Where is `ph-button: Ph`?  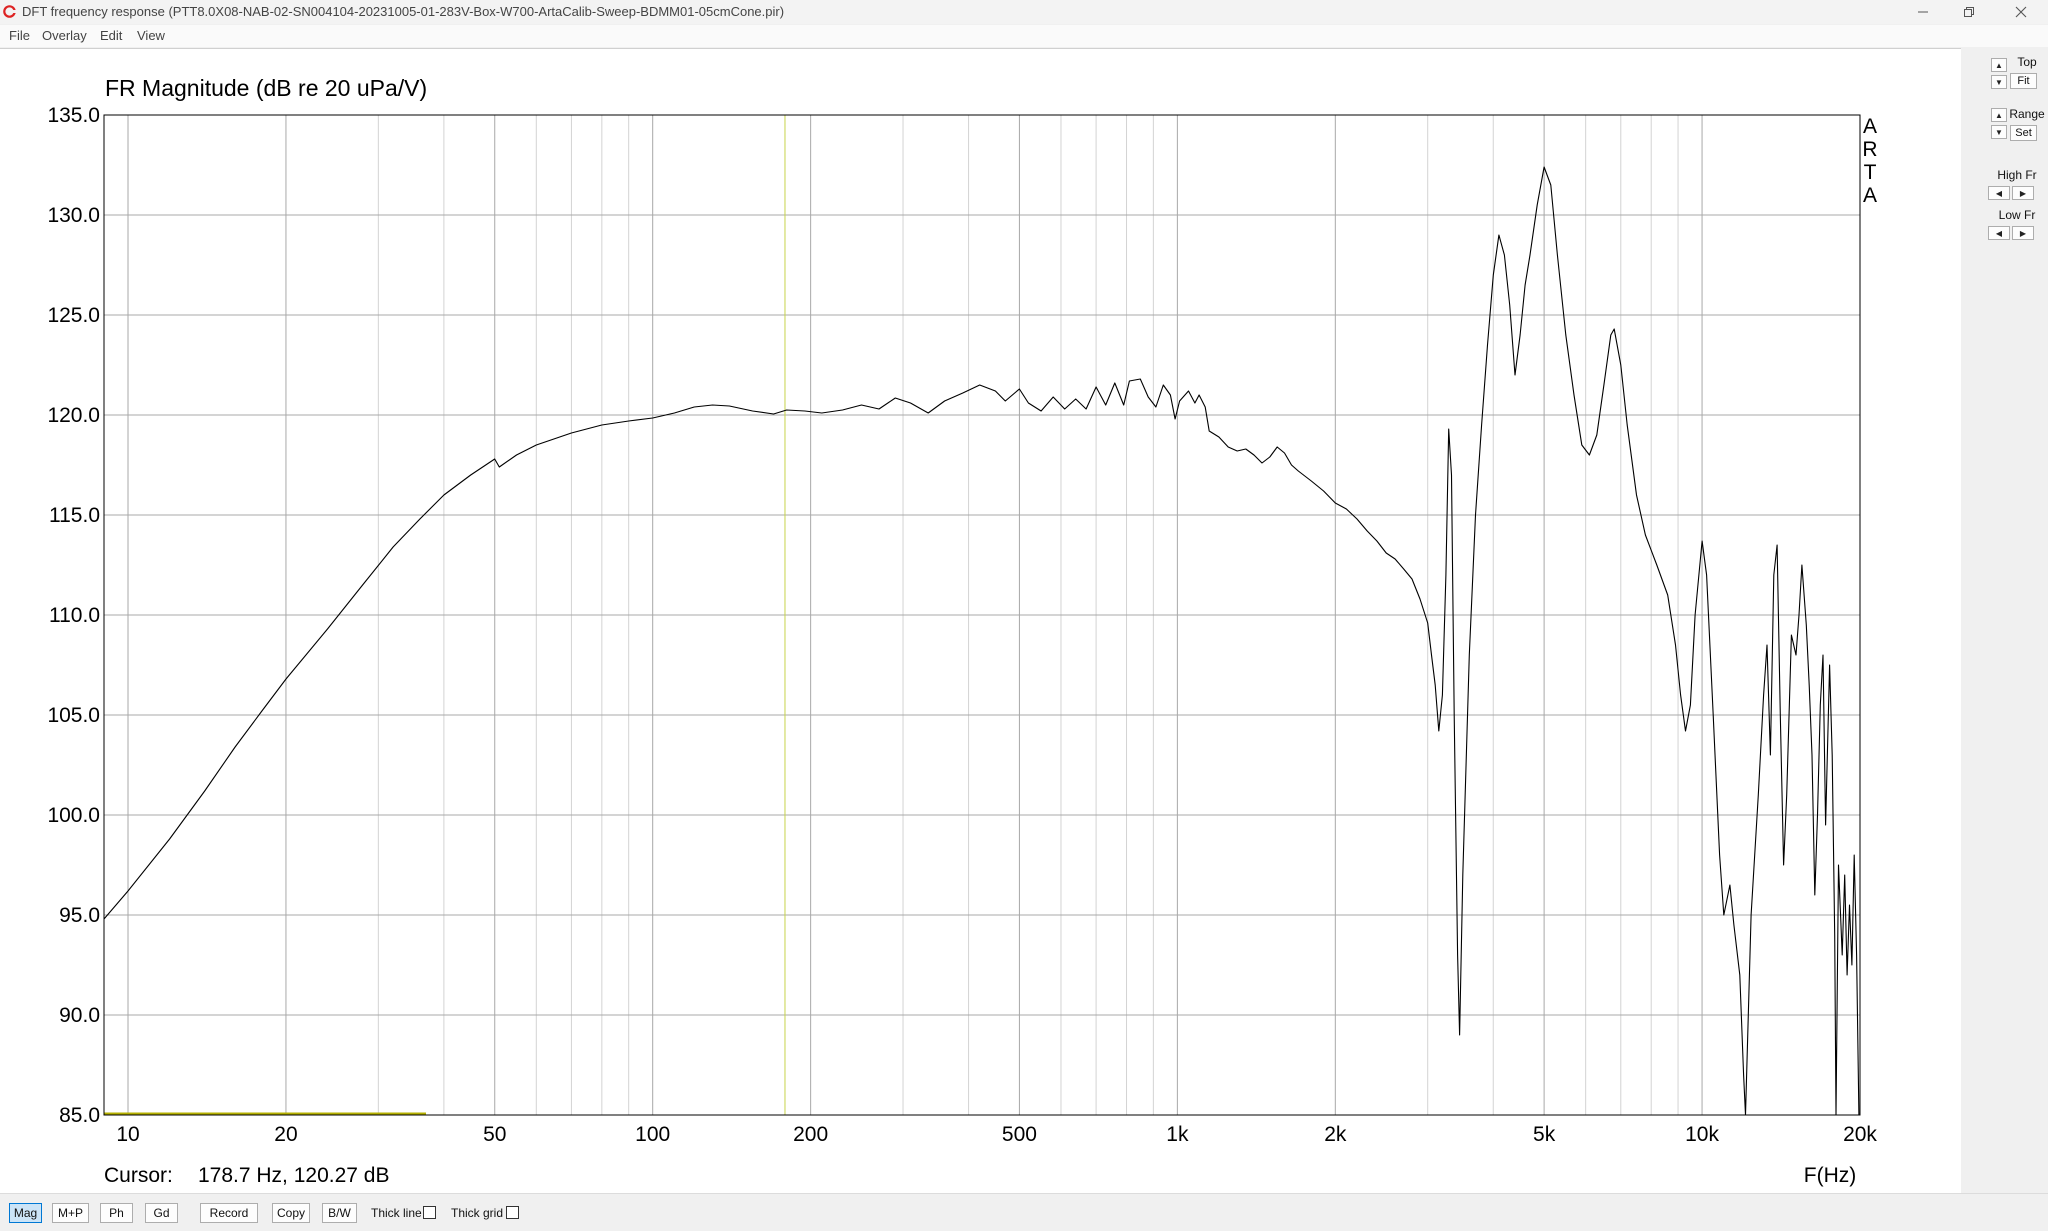
ph-button: Ph is located at coordinates (116, 1213).